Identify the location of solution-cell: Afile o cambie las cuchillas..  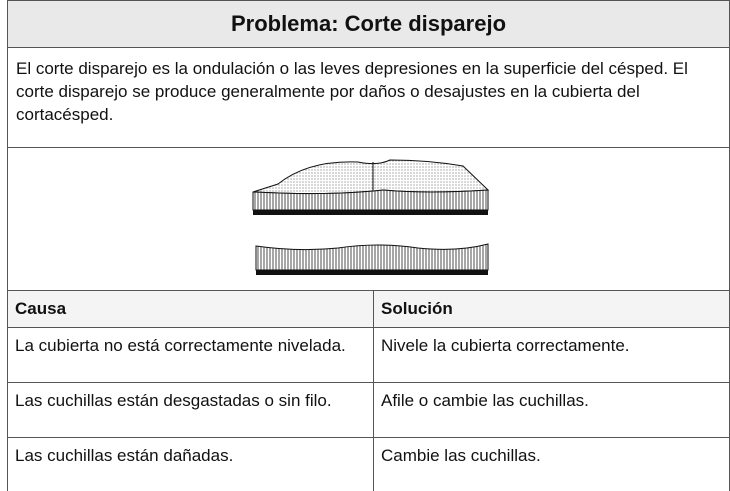
(551, 410).